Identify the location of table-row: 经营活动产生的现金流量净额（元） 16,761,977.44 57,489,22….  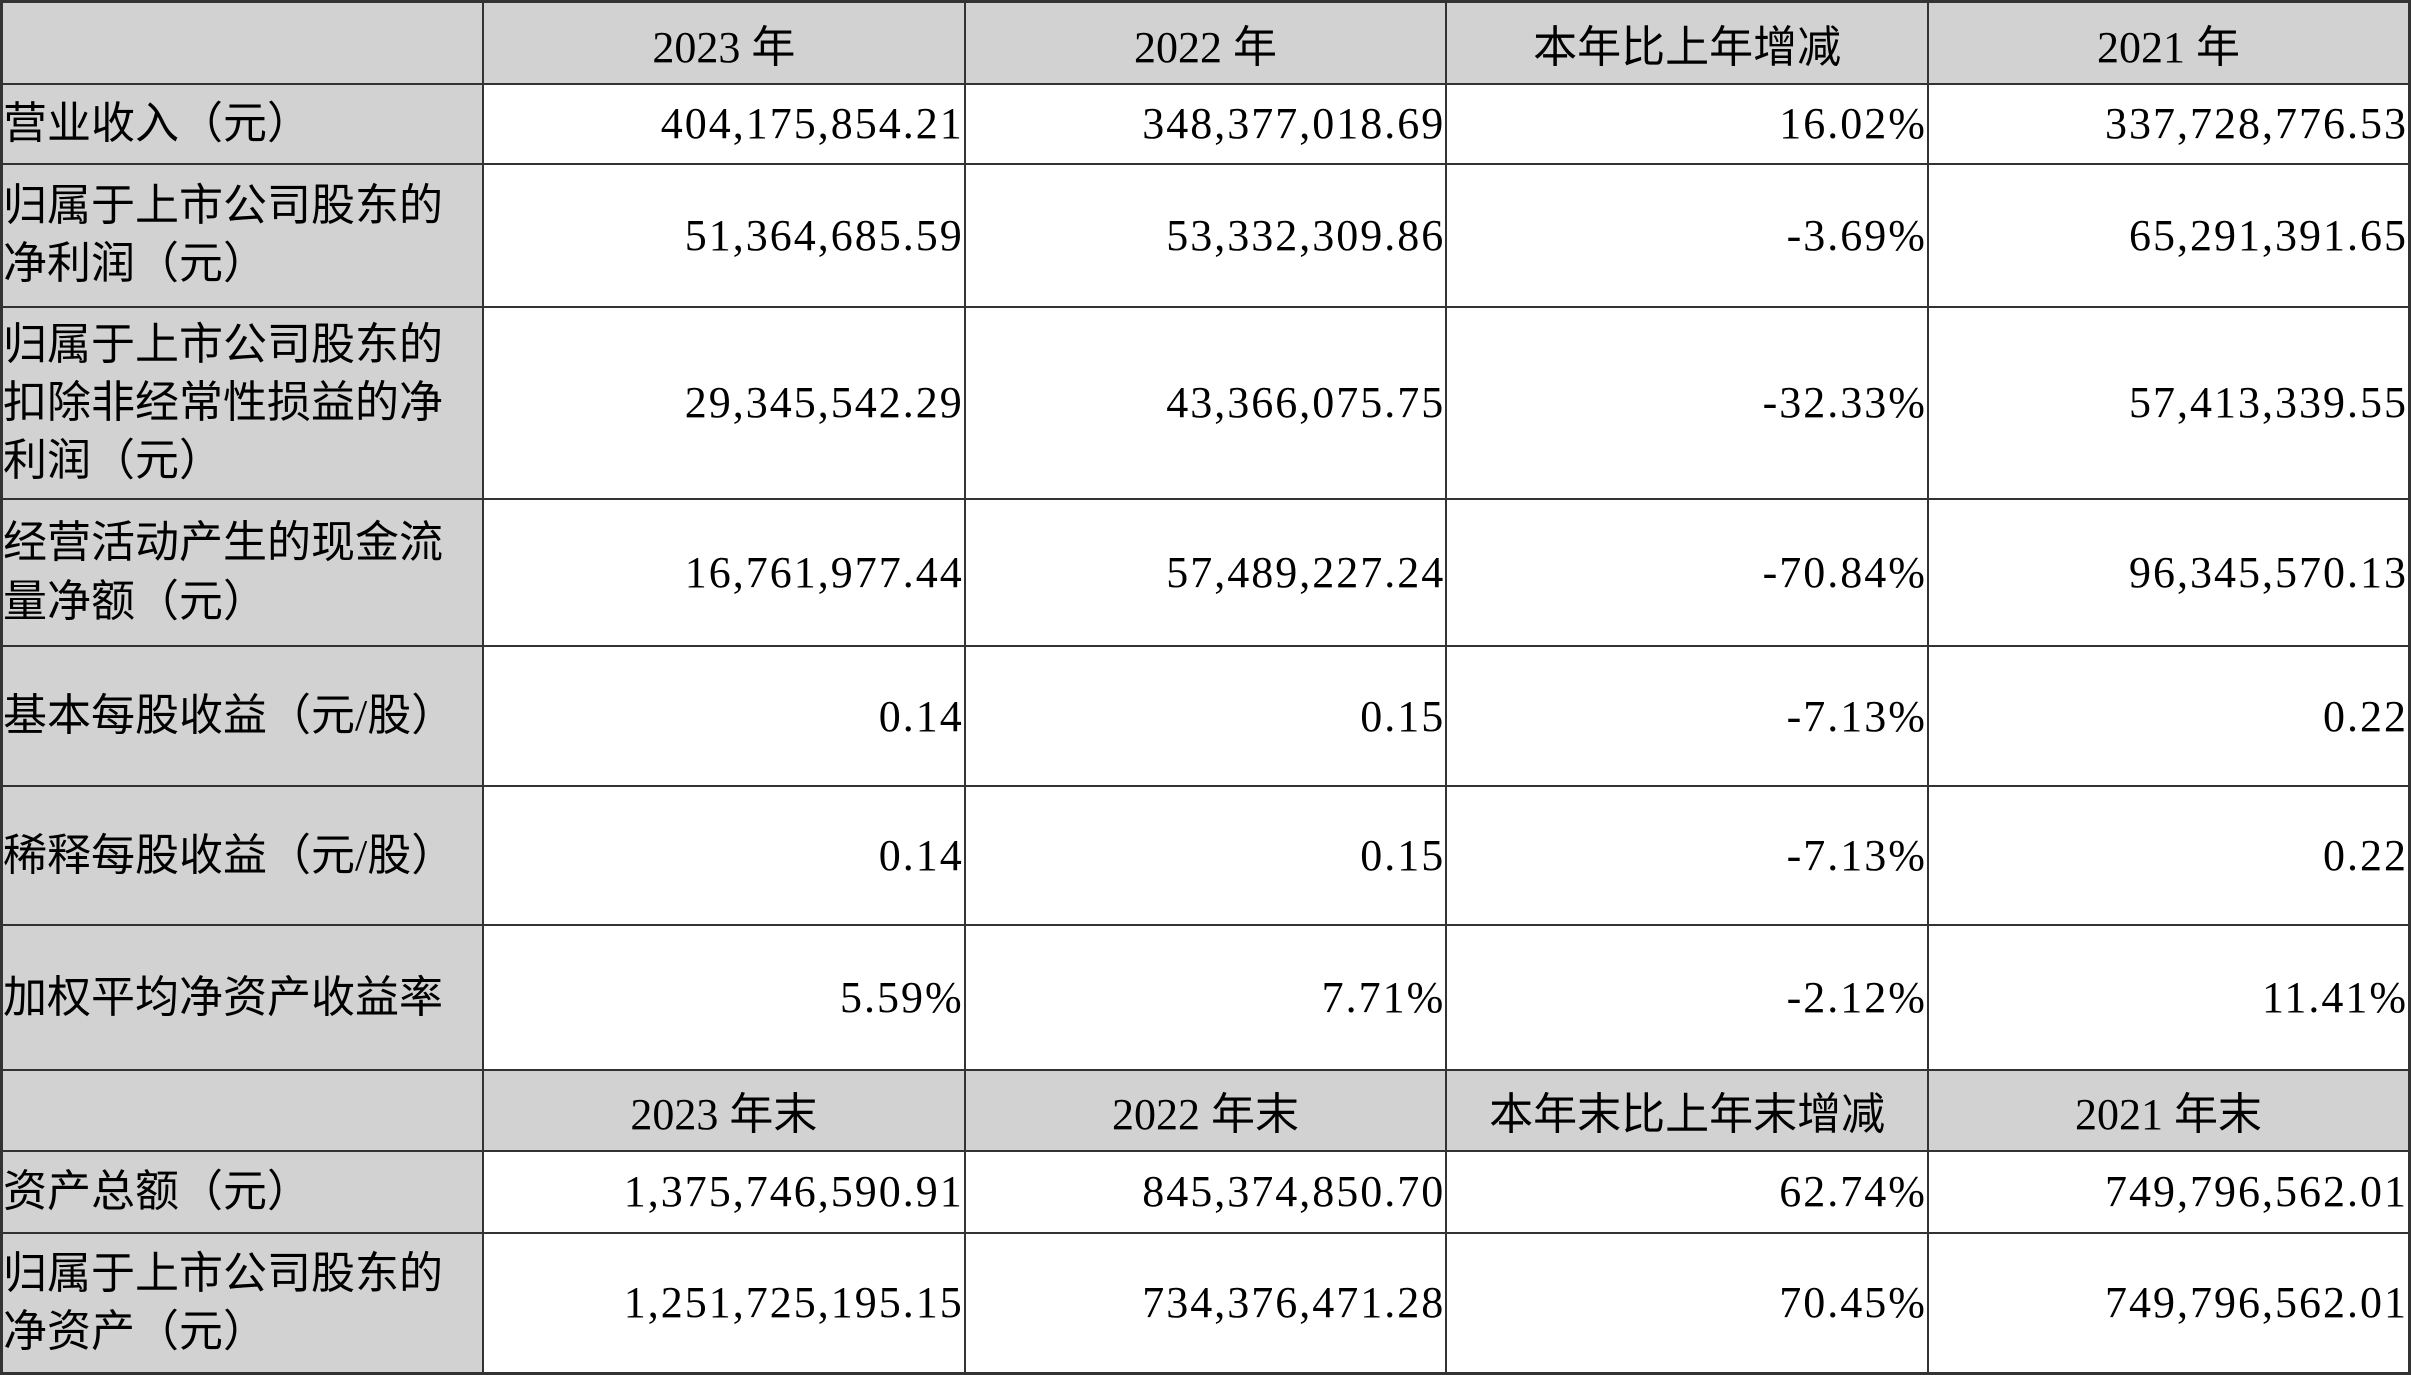
(1205, 572).